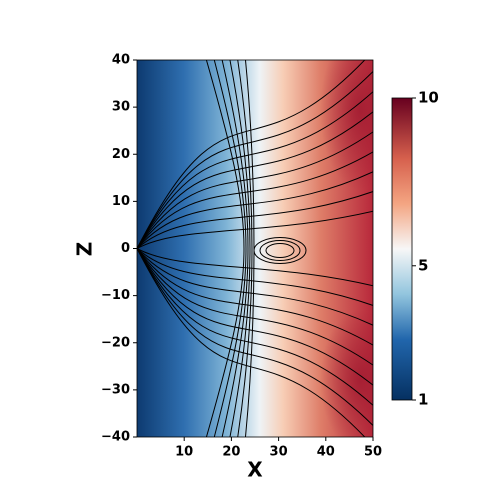  Describe the element at coordinates (115, 437) in the screenshot. I see `y-tick-label: −40` at that location.